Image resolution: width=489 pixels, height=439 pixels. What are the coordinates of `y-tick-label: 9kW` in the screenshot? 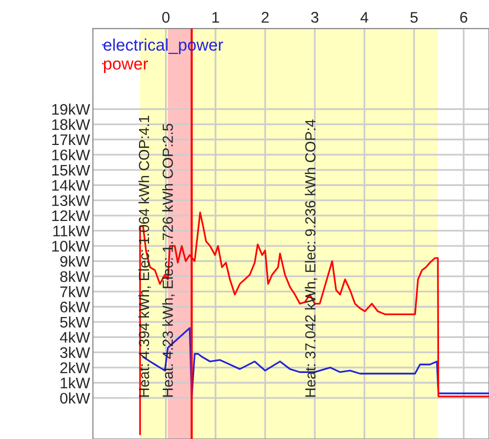 It's located at (75, 261).